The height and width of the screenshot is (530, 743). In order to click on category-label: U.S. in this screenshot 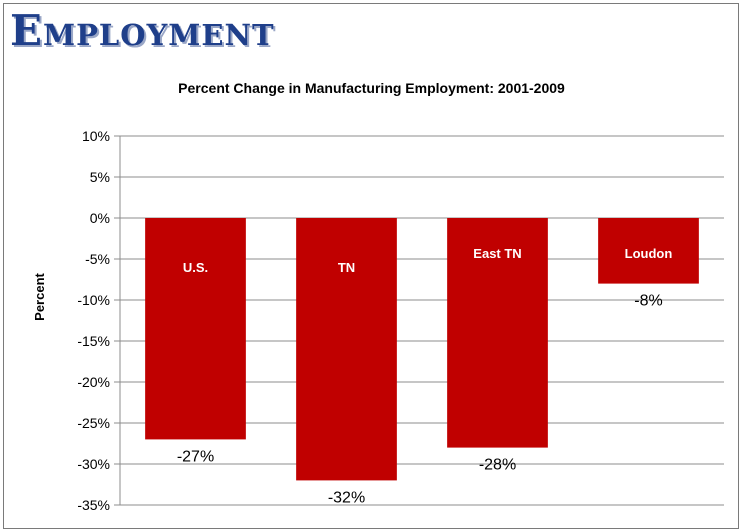, I will do `click(195, 267)`.